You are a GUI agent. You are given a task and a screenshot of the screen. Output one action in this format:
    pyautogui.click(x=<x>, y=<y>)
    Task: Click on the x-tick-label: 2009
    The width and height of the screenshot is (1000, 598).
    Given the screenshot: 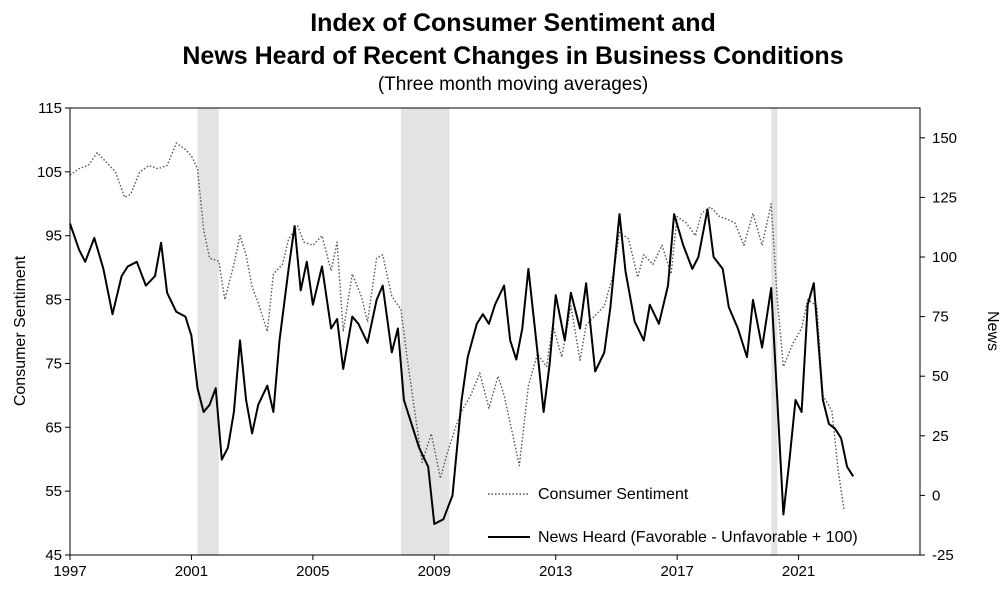 What is the action you would take?
    pyautogui.click(x=434, y=571)
    